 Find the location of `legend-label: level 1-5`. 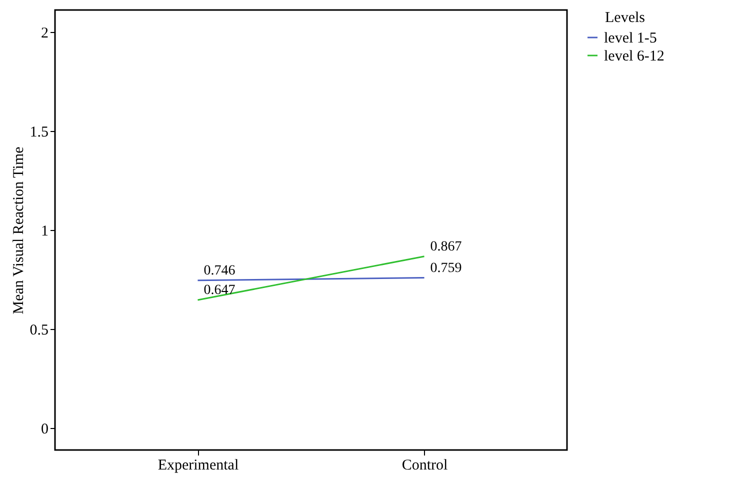

legend-label: level 1-5 is located at coordinates (630, 38).